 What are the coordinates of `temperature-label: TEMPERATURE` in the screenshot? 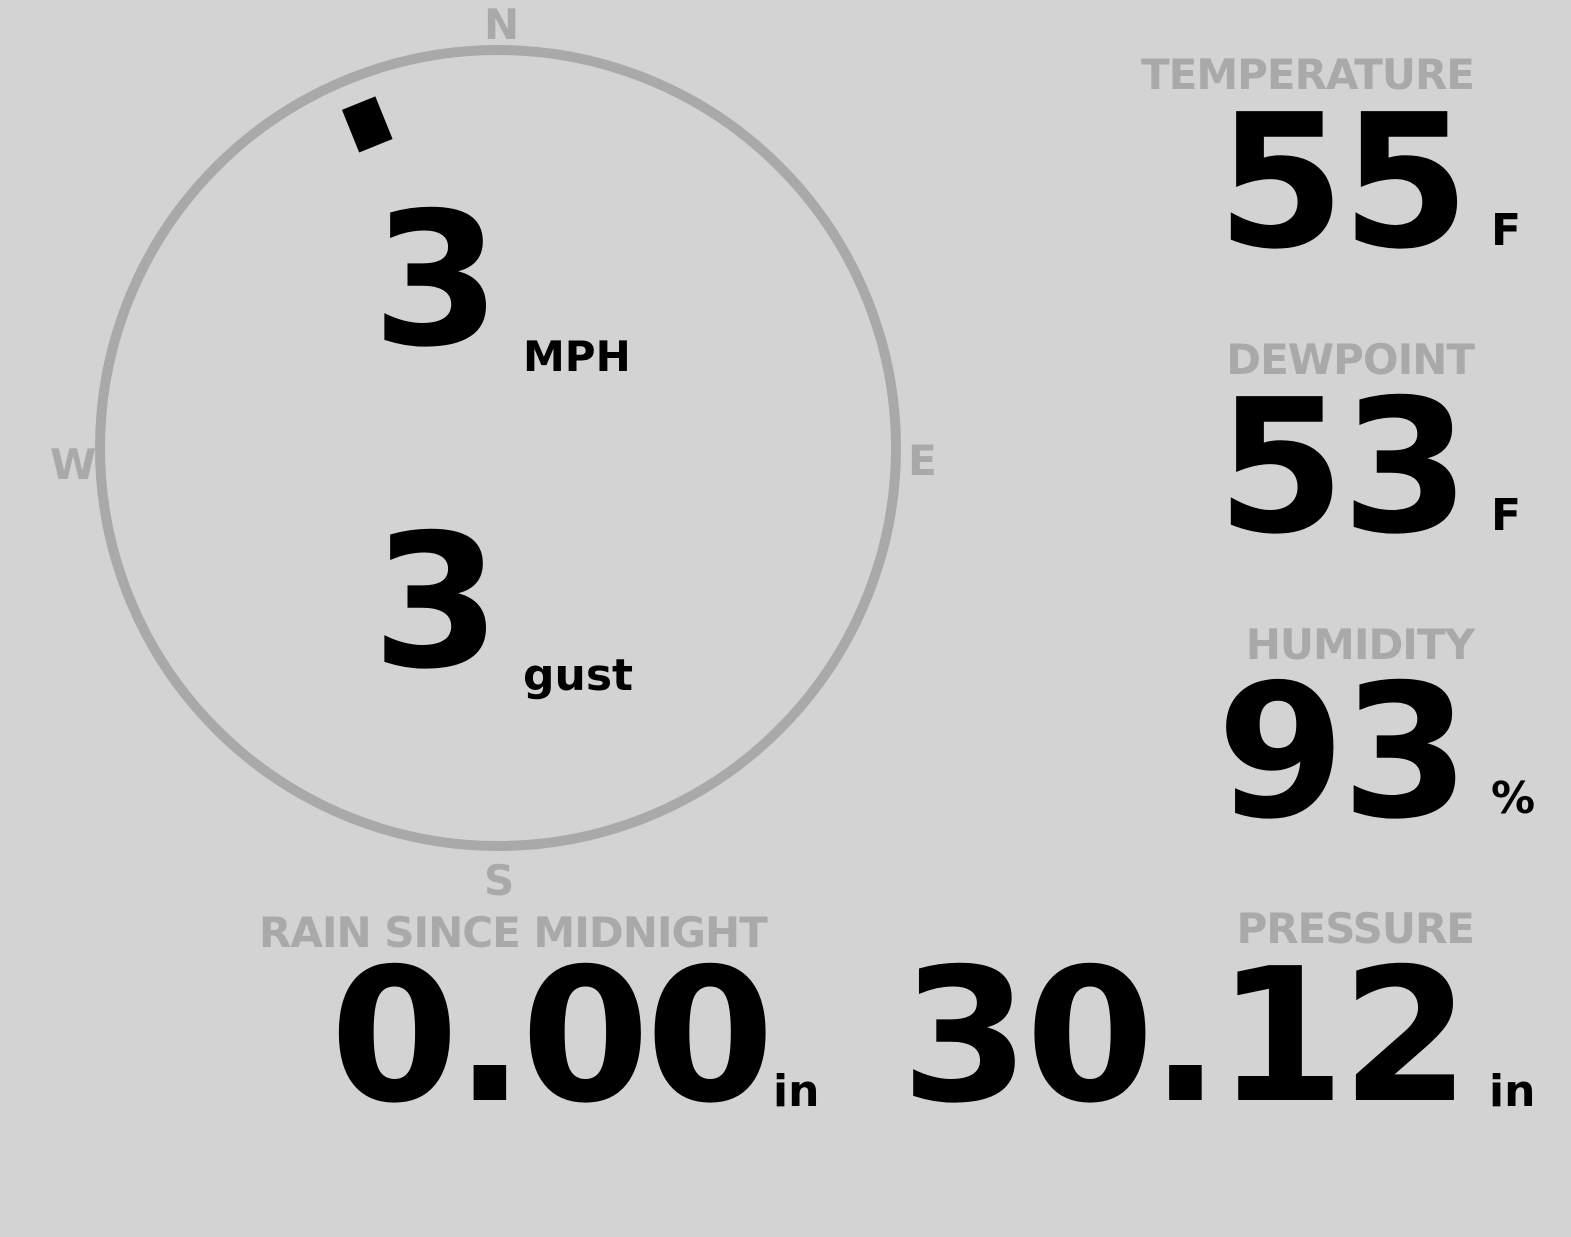 It's located at (1308, 74).